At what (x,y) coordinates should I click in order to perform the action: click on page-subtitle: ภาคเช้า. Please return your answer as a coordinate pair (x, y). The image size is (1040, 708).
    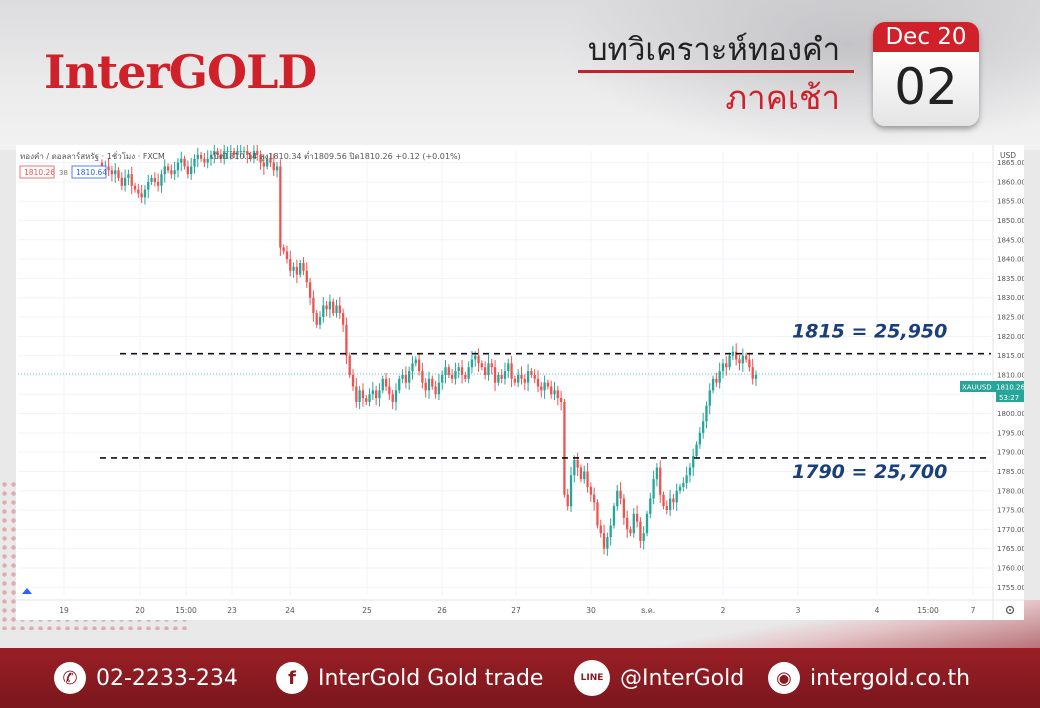
    Looking at the image, I should click on (782, 97).